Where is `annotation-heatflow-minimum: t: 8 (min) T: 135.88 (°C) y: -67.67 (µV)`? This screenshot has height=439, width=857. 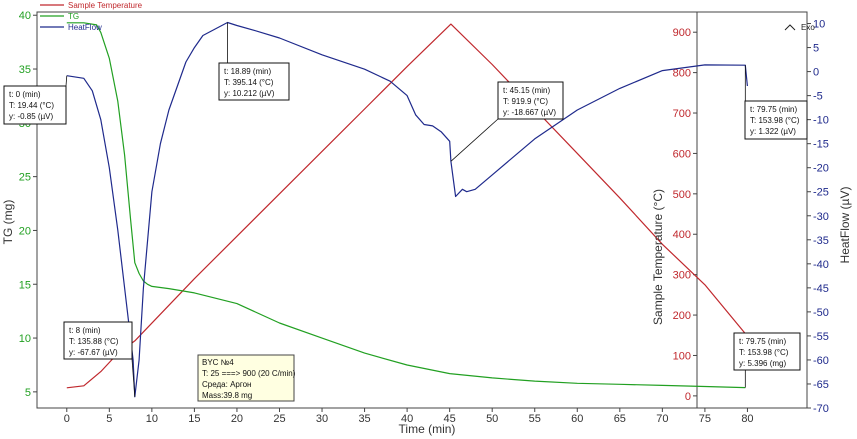
annotation-heatflow-minimum: t: 8 (min) T: 135.88 (°C) y: -67.67 (µV) is located at coordinates (98, 340).